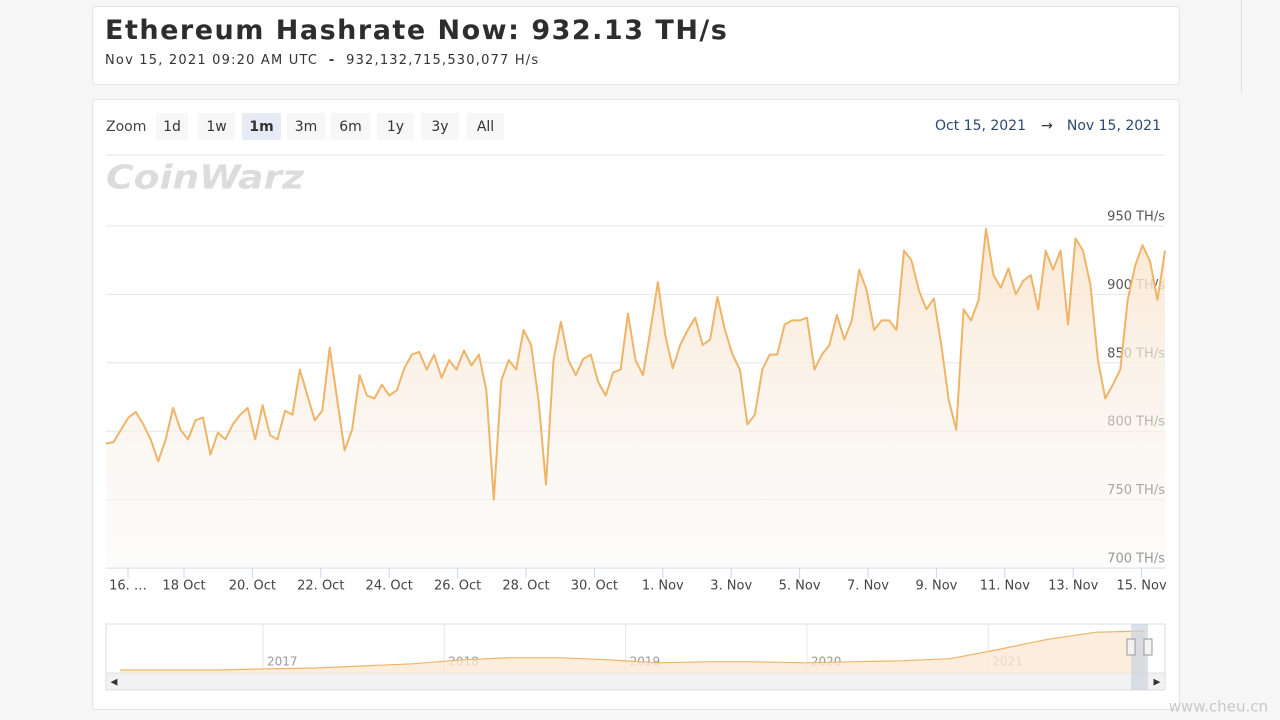 This screenshot has width=1280, height=720. What do you see at coordinates (936, 586) in the screenshot?
I see `x-tick-label: 9. Nov` at bounding box center [936, 586].